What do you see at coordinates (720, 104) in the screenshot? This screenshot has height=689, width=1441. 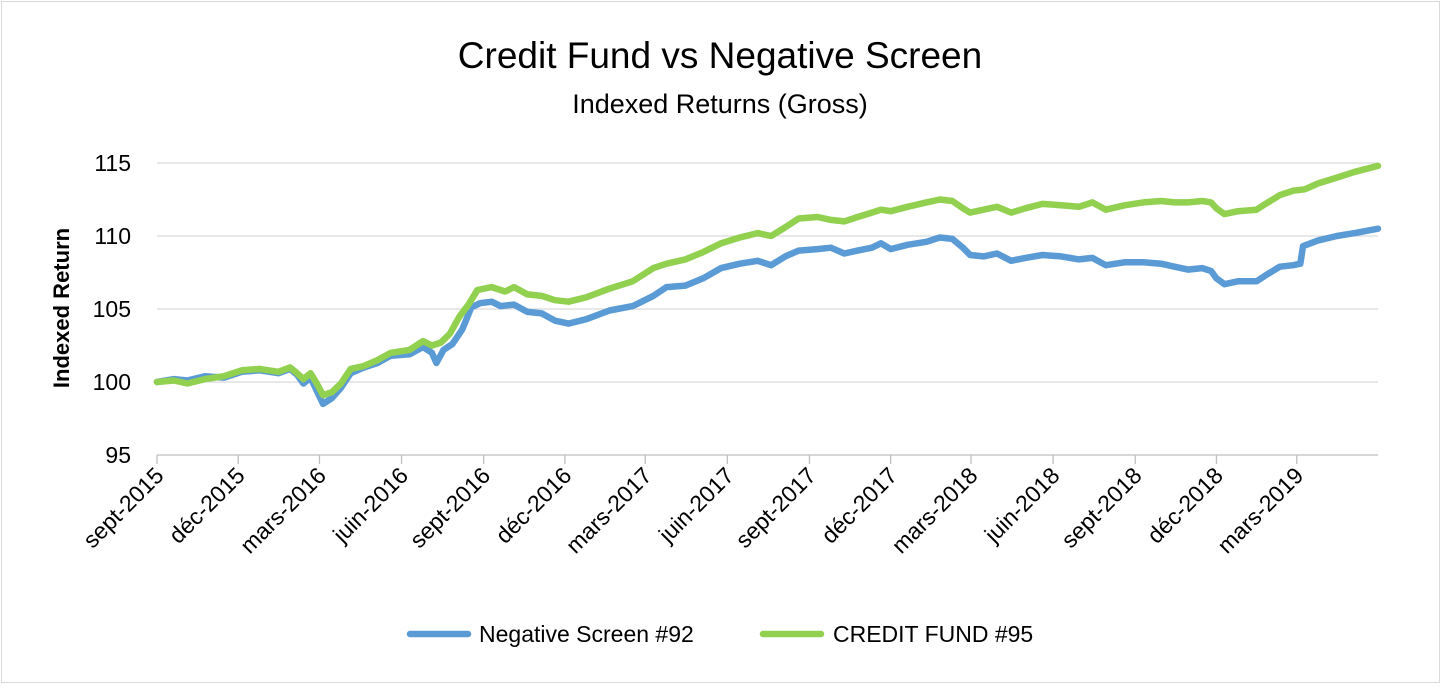 I see `chart-subtitle: Indexed Returns (Gross)` at bounding box center [720, 104].